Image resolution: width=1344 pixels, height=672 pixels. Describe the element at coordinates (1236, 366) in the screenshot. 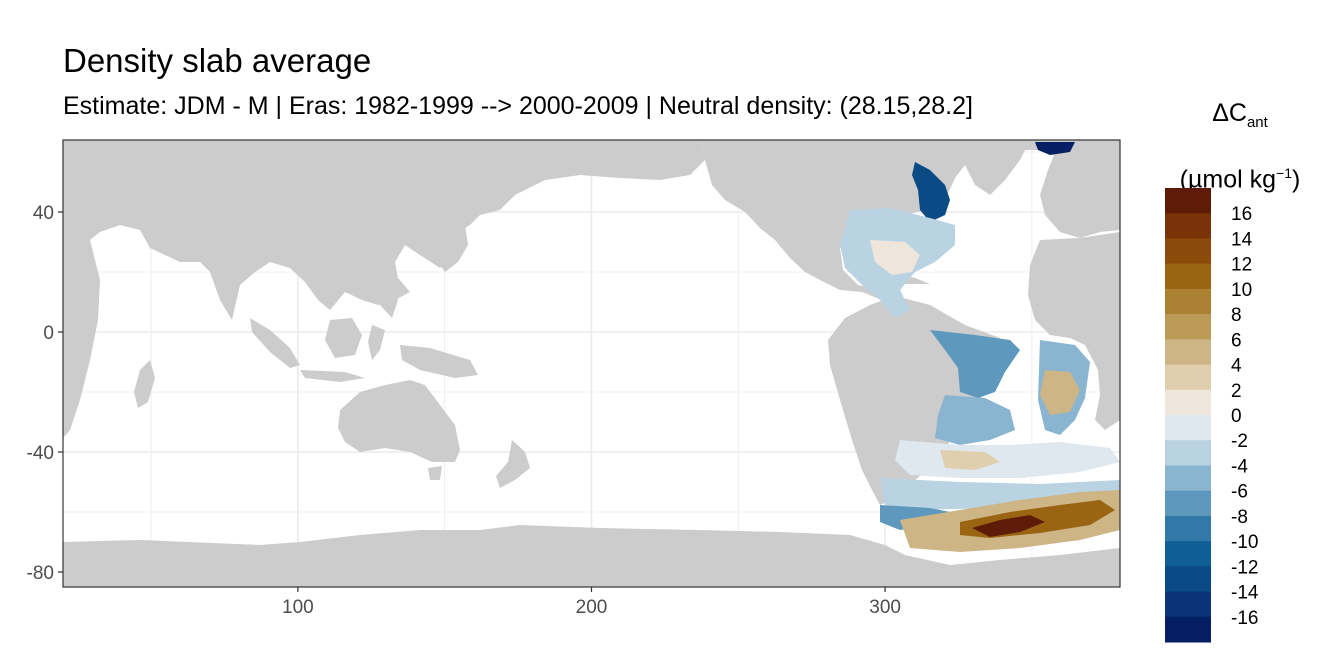

I see `legend-break-label: 4` at that location.